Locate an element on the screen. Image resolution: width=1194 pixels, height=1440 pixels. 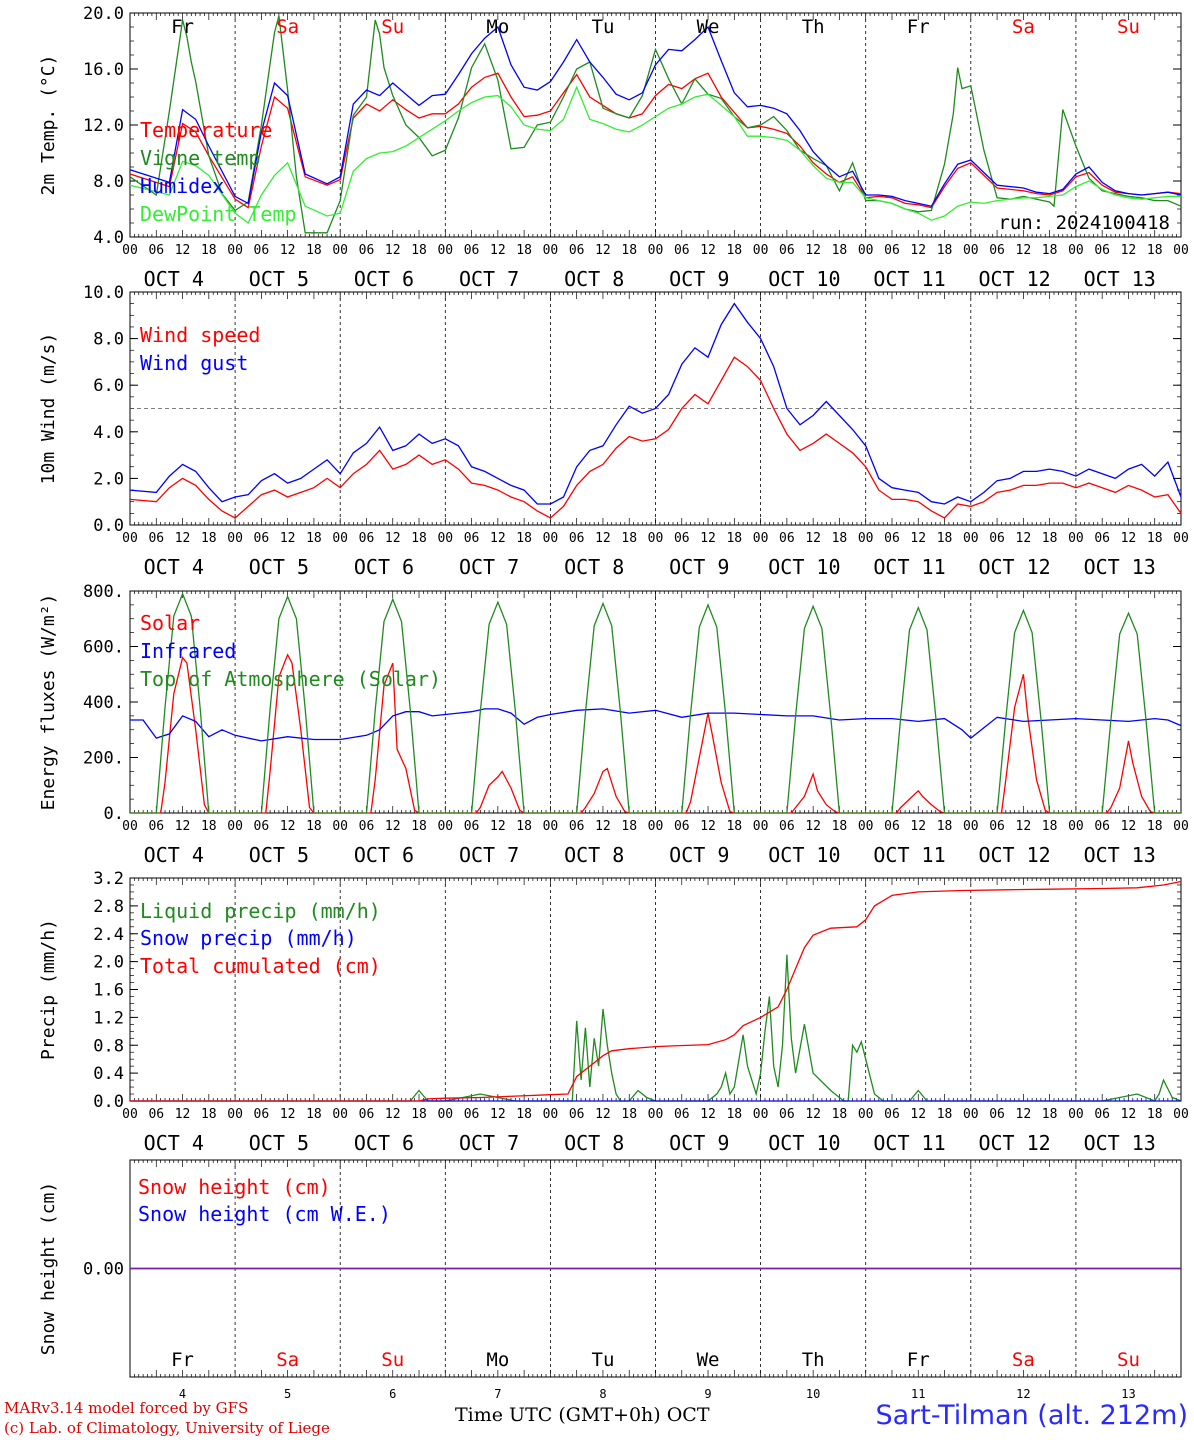
y-tick-label: 600. is located at coordinates (103, 648).